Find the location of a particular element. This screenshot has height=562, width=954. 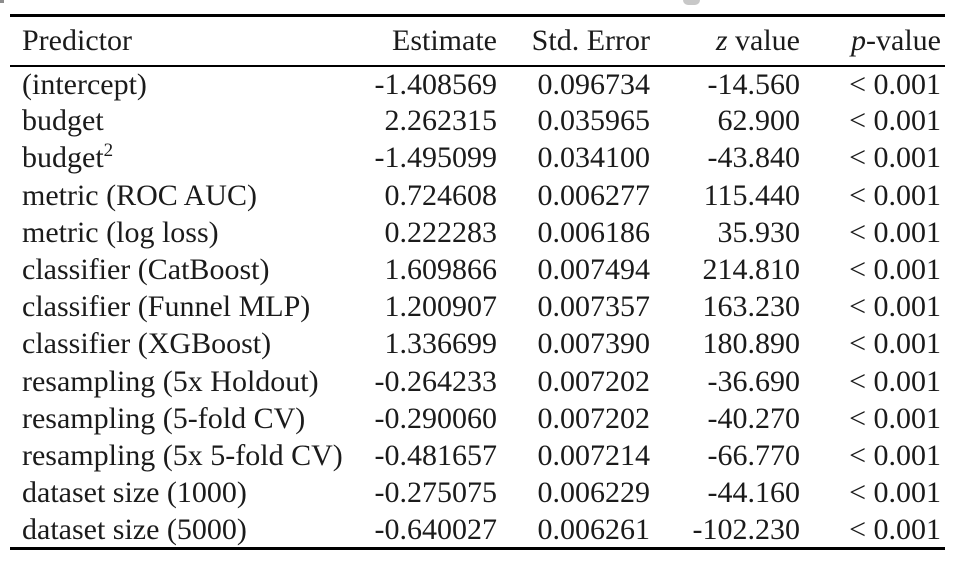

predictor-cell: metric (ROC AUC) is located at coordinates (190, 195).